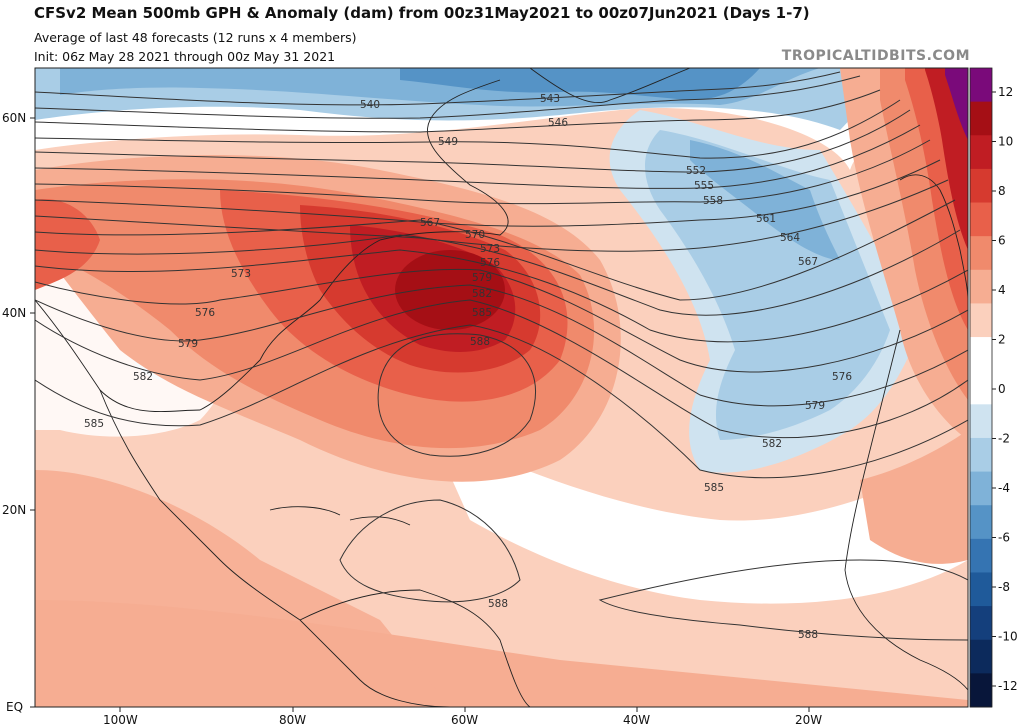 Image resolution: width=1024 pixels, height=727 pixels. I want to click on colorbar-frame, so click(981, 387).